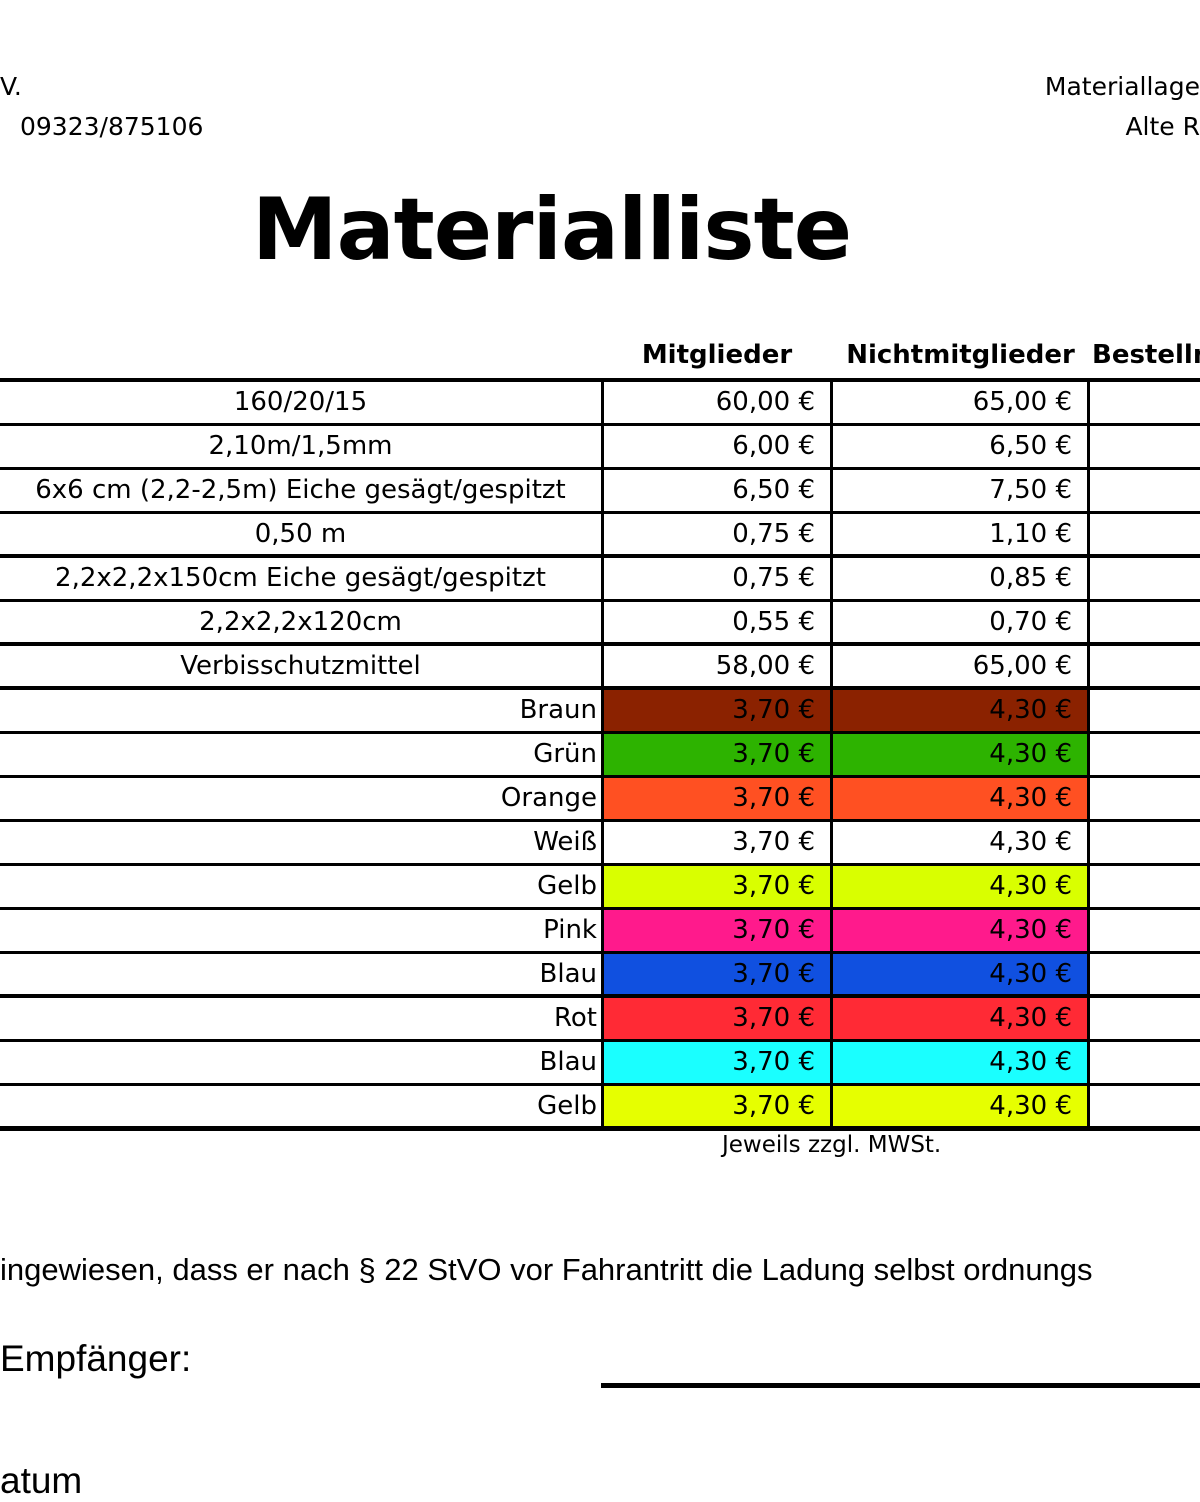 The height and width of the screenshot is (1502, 1200). What do you see at coordinates (300, 534) in the screenshot?
I see `item: 0,50 m` at bounding box center [300, 534].